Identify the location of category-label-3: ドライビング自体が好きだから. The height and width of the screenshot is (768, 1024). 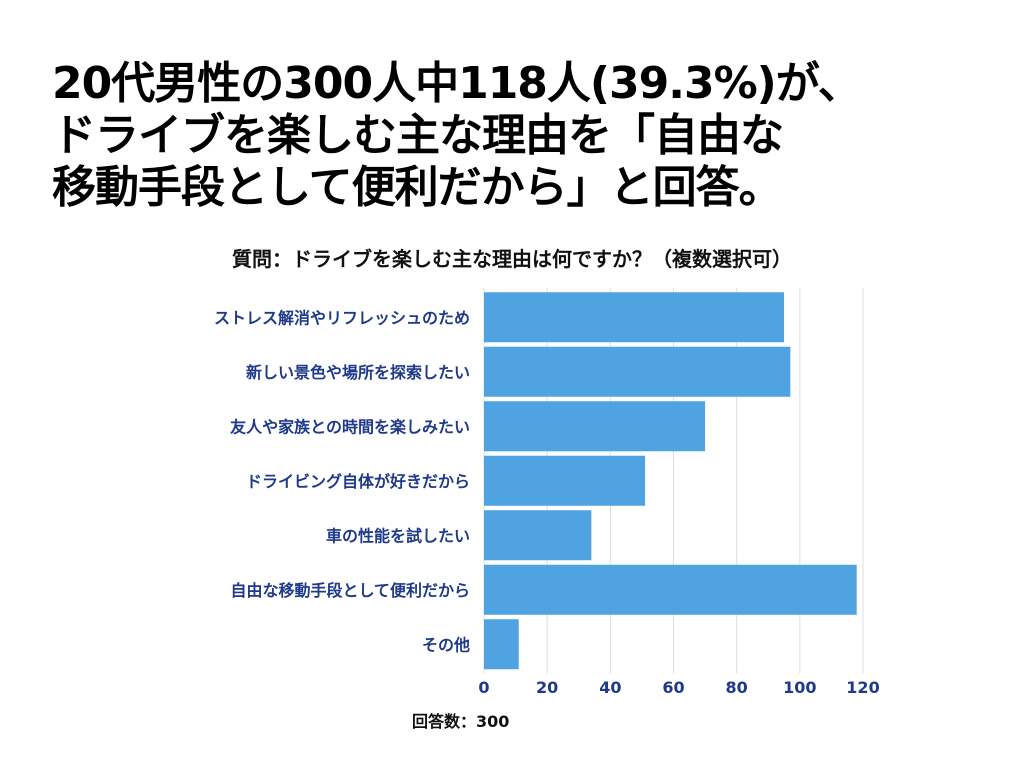
(358, 481).